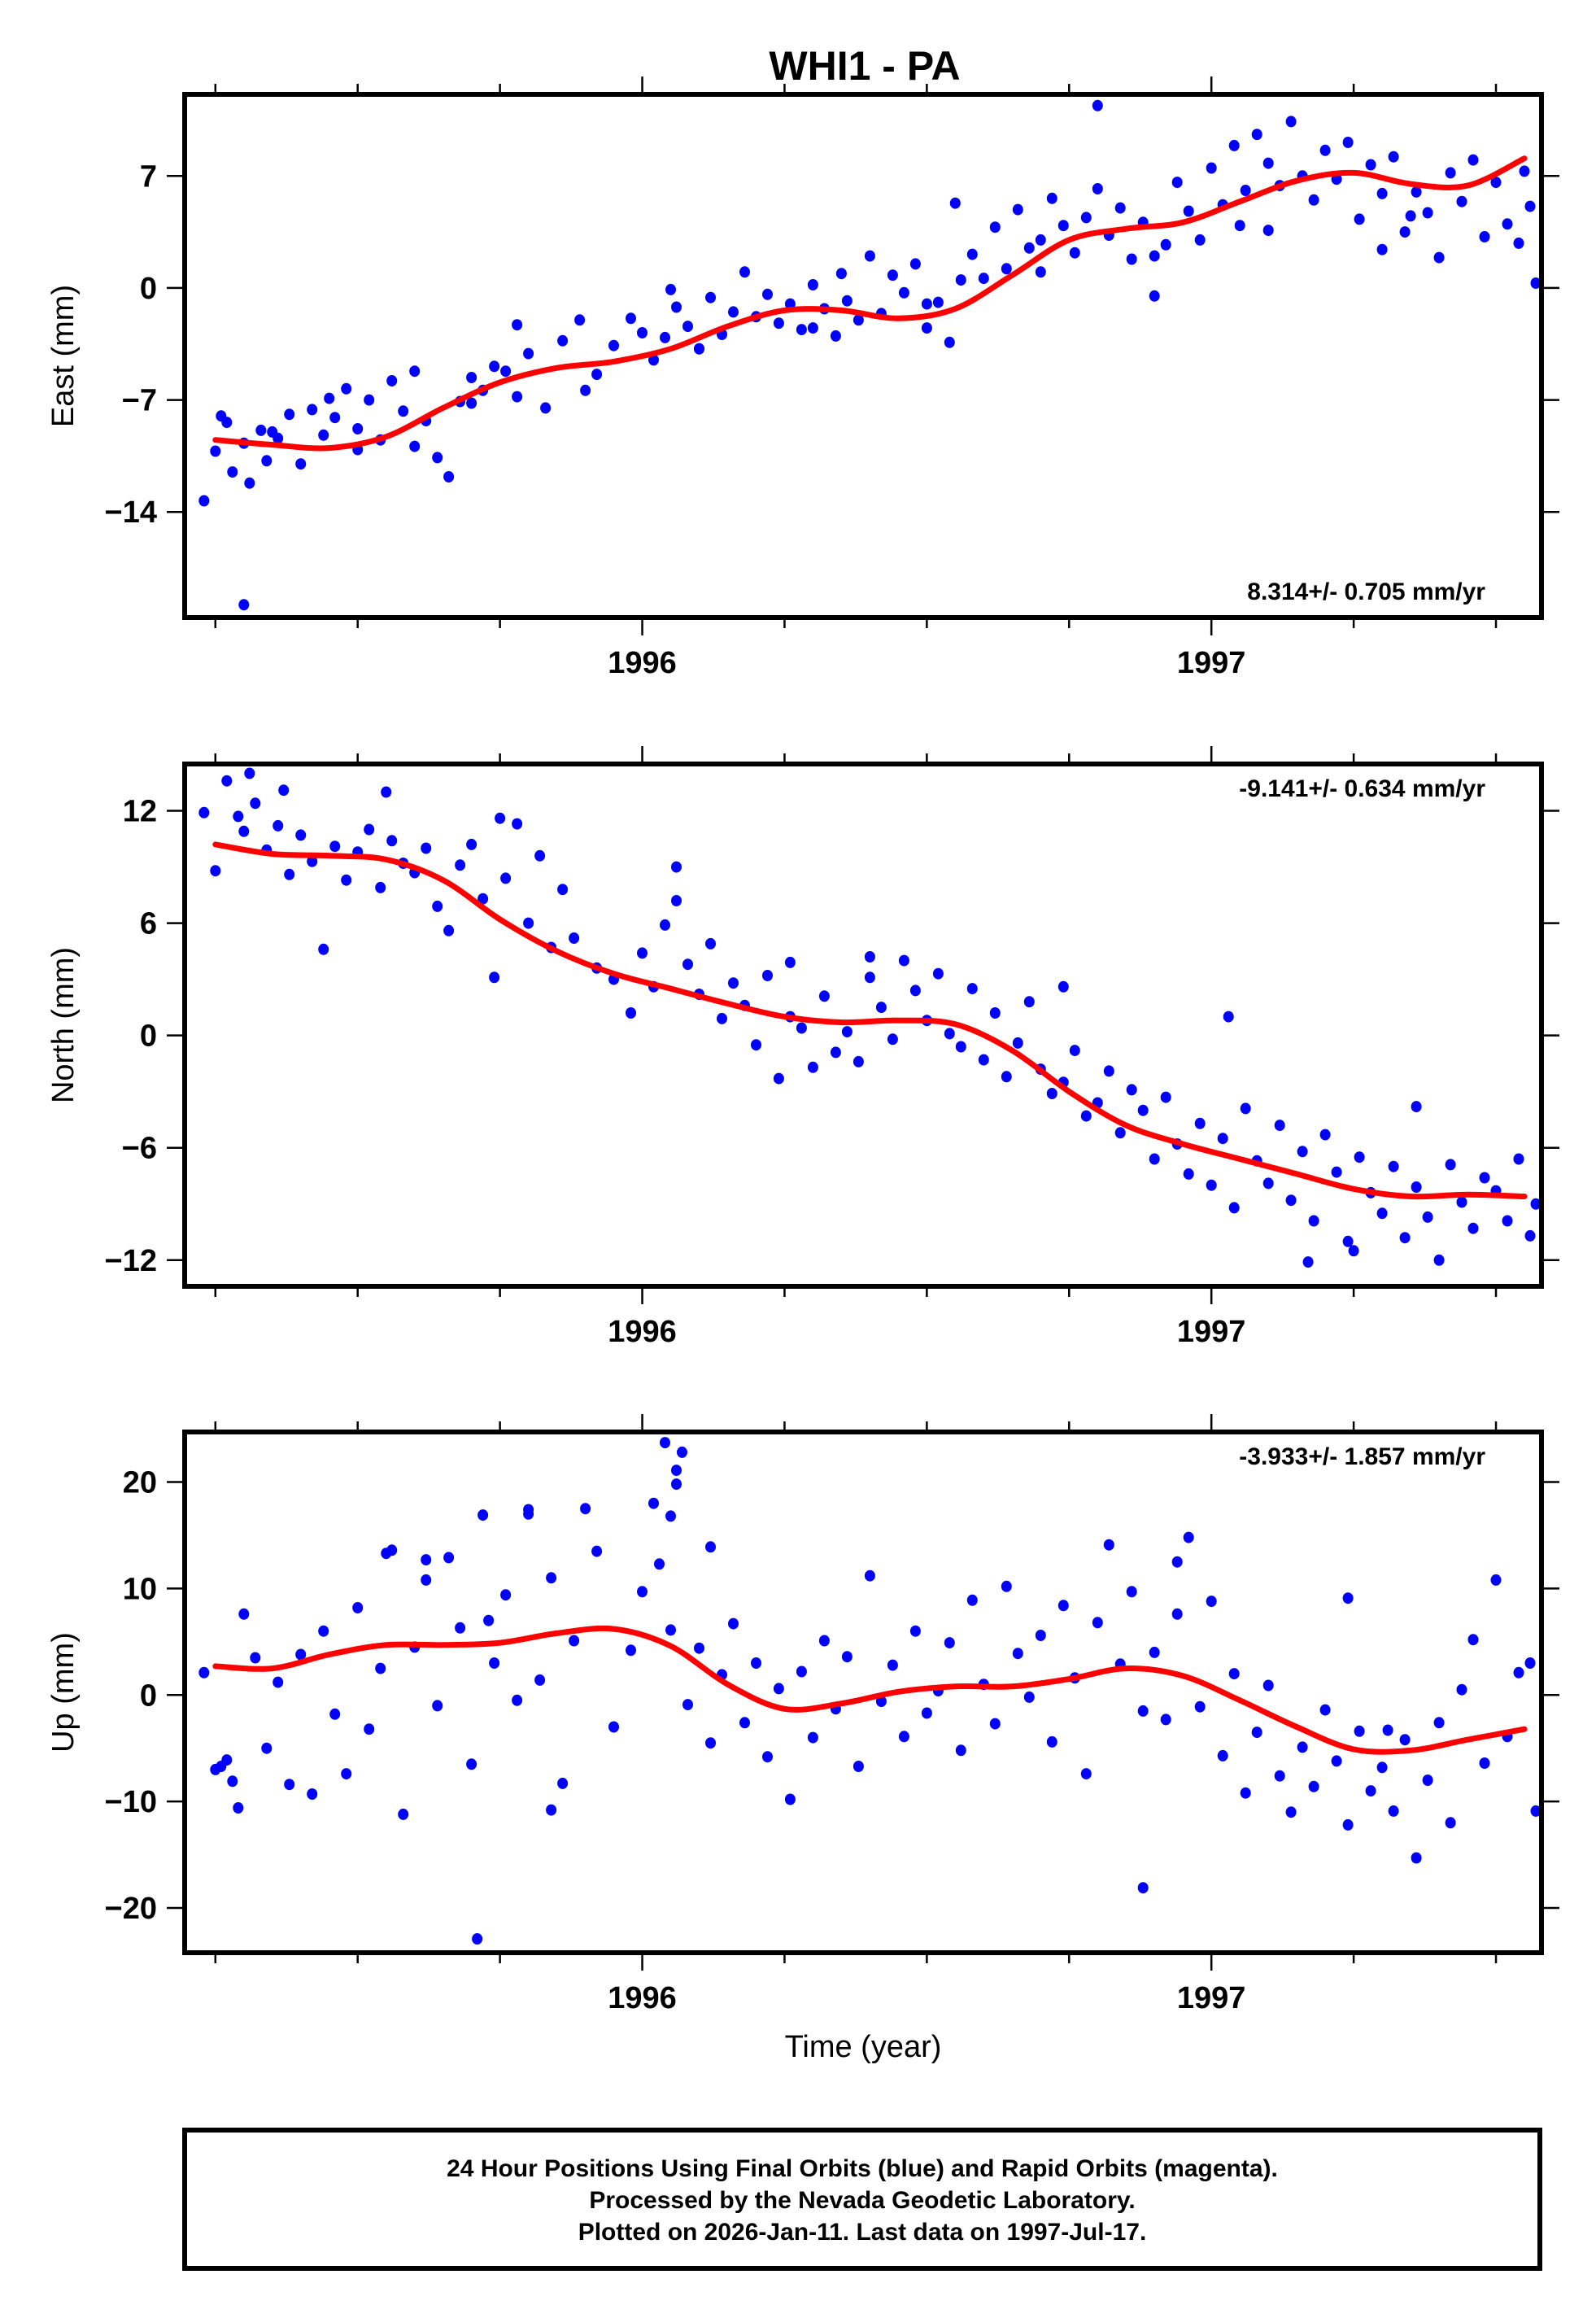  Describe the element at coordinates (864, 66) in the screenshot. I see `chart-title: WHI1 - PA` at that location.